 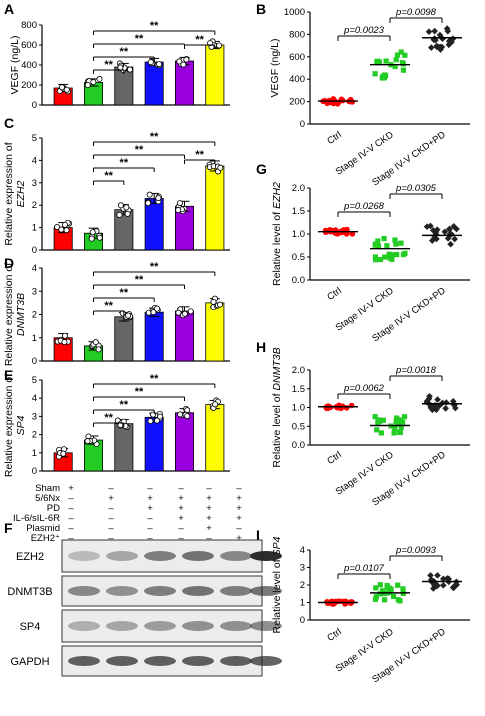 I want to click on western-blot: EZH2 DNMT3B SP4 GAPDH, so click(x=144, y=608).